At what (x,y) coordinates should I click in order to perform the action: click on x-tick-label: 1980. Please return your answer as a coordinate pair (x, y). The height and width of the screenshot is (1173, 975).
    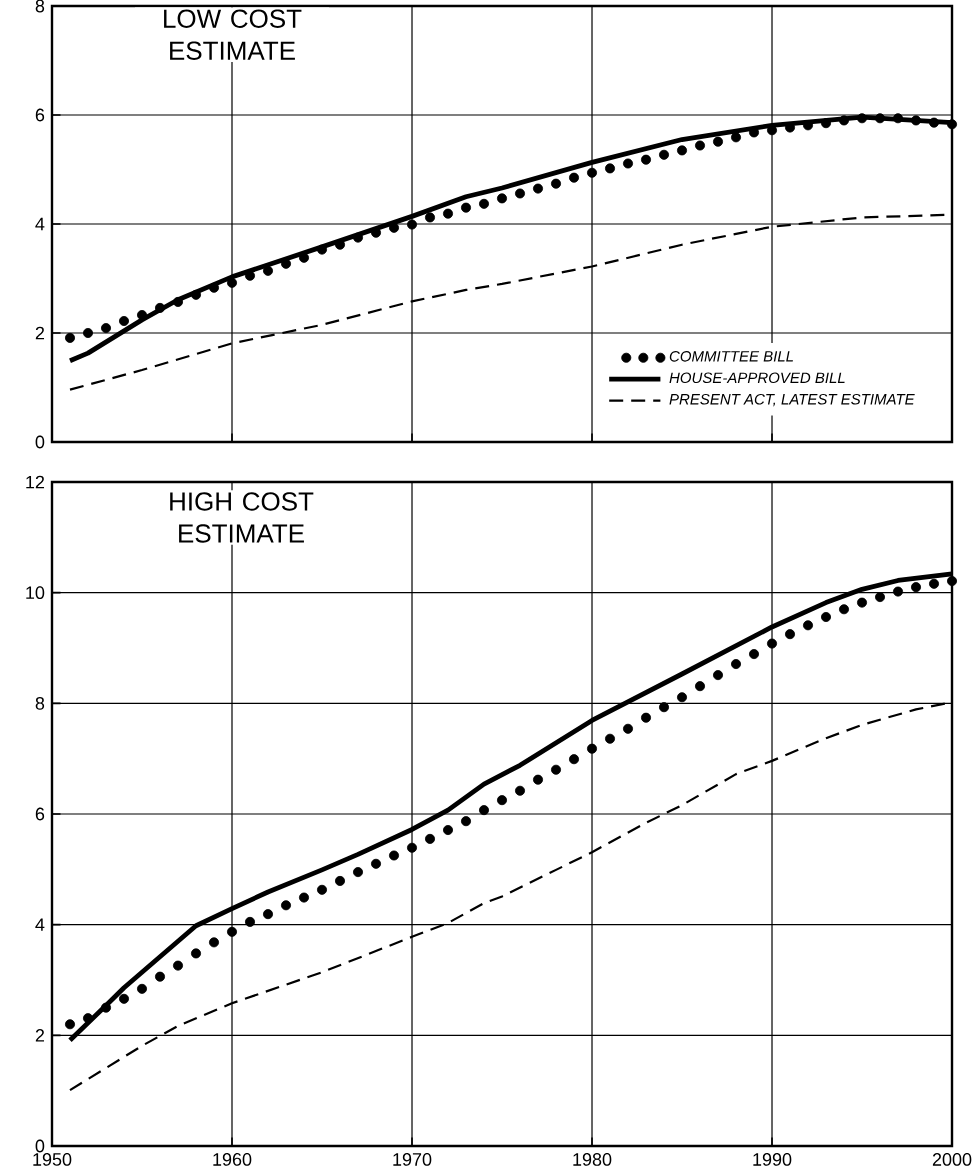
    Looking at the image, I should click on (592, 1159).